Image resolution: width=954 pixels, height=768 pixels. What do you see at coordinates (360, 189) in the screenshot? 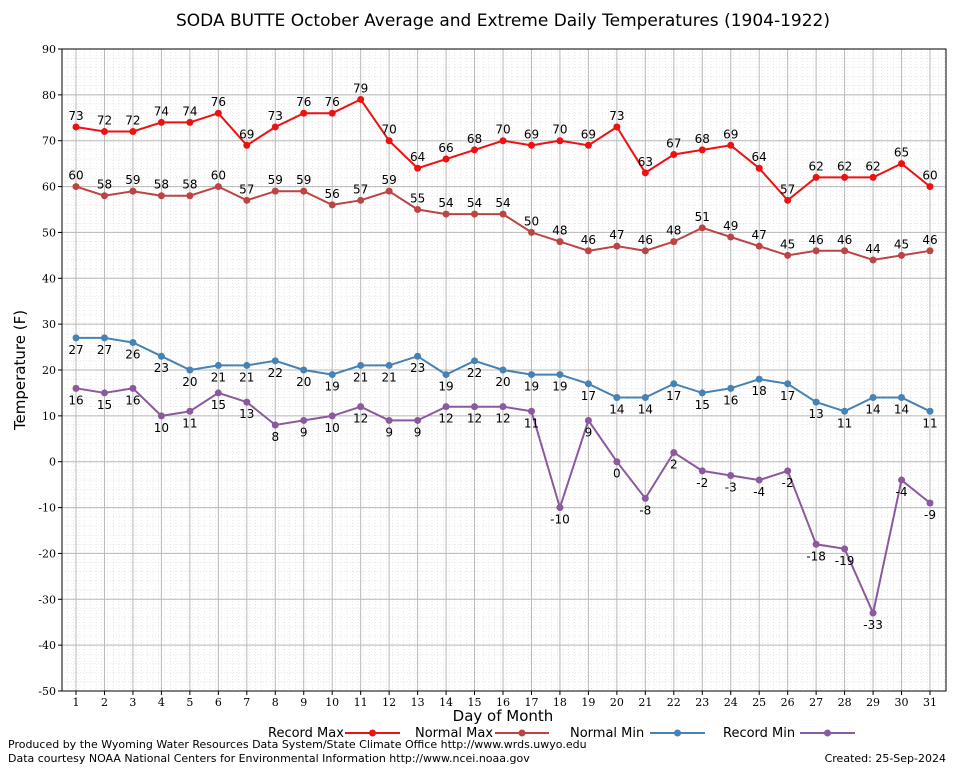
I see `normal-max-data-label: 57` at bounding box center [360, 189].